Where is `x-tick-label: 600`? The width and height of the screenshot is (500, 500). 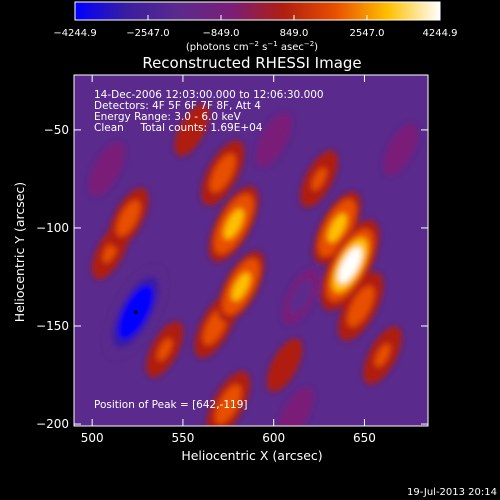
x-tick-label: 600 is located at coordinates (273, 438).